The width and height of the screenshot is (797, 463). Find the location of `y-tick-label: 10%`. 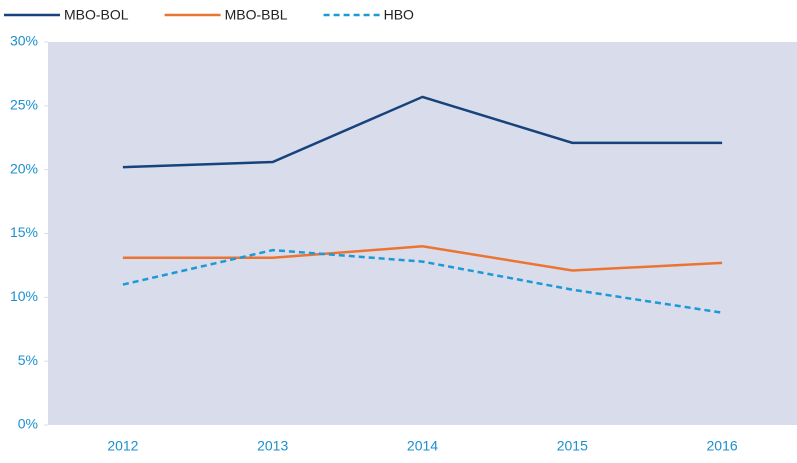

y-tick-label: 10% is located at coordinates (24, 296).